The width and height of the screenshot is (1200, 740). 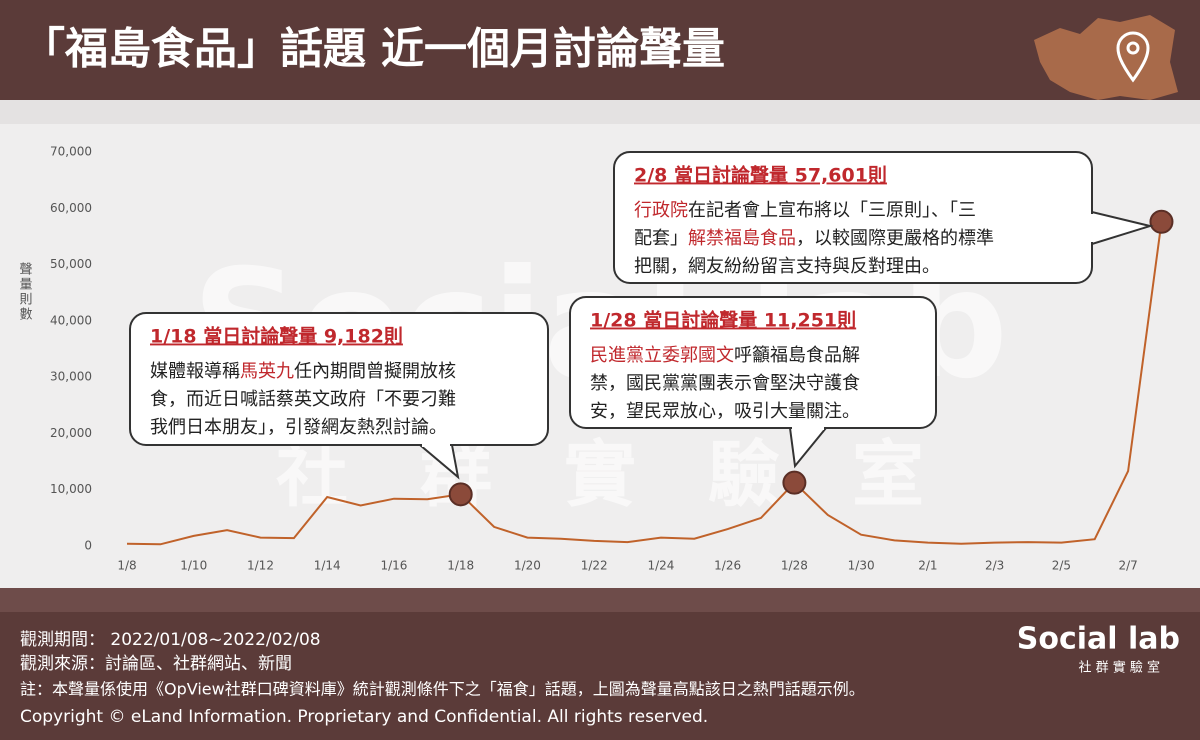 I want to click on callout-line: 配套」解禁福島食品，以較國際更嚴格的標準, so click(x=814, y=238).